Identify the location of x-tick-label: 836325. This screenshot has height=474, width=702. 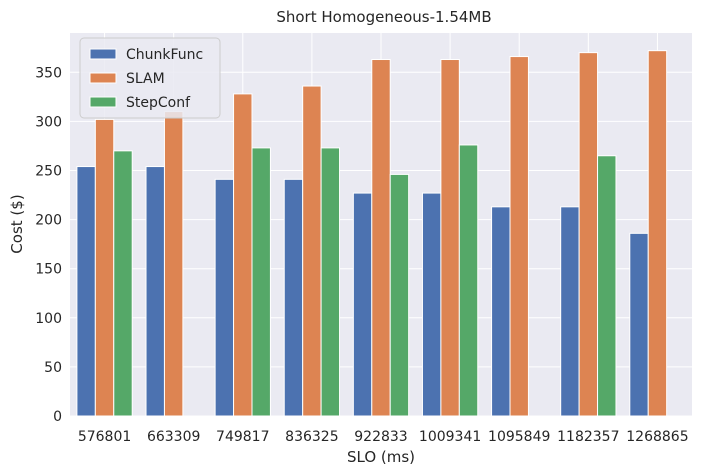
(311, 437).